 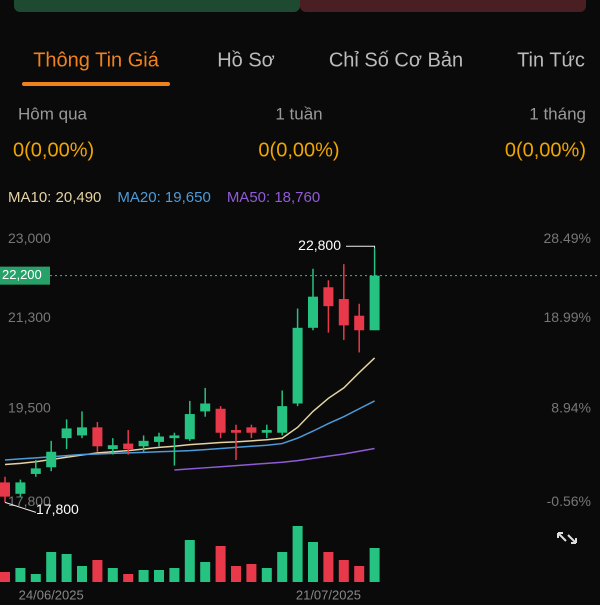 What do you see at coordinates (361, 247) in the screenshot?
I see `high-leader` at bounding box center [361, 247].